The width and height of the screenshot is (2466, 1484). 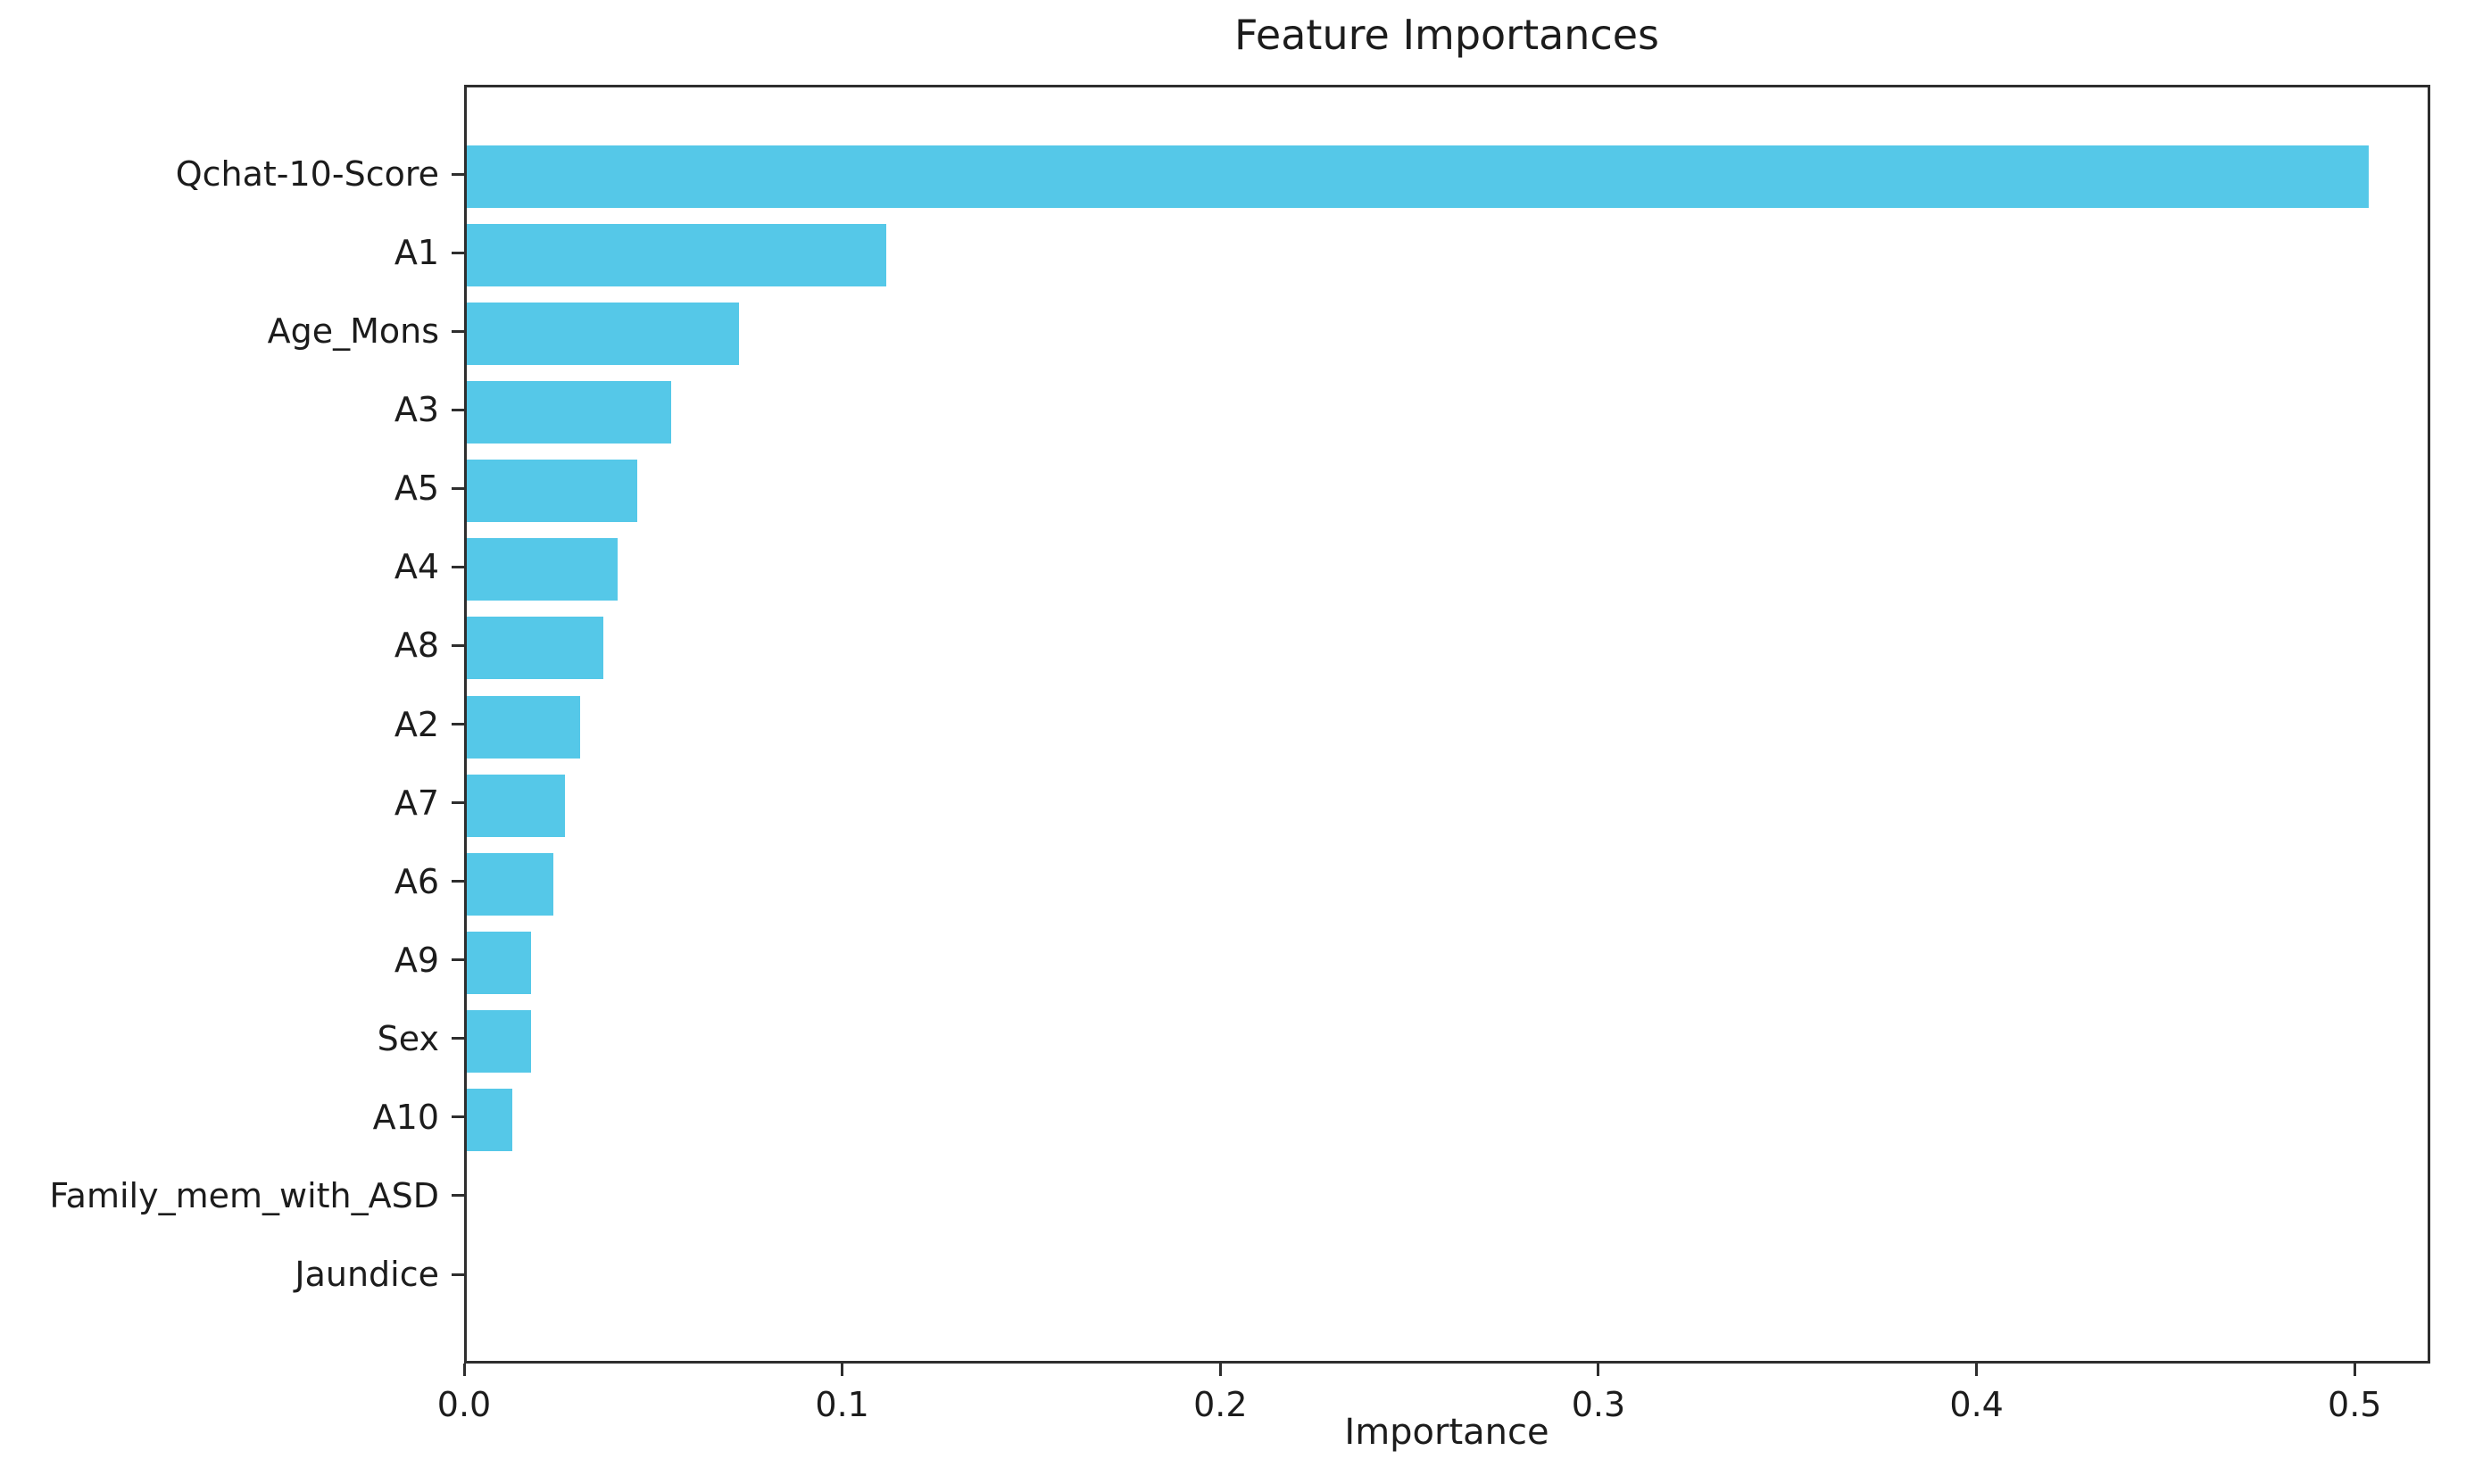 I want to click on y-tick-label: A3, so click(x=416, y=410).